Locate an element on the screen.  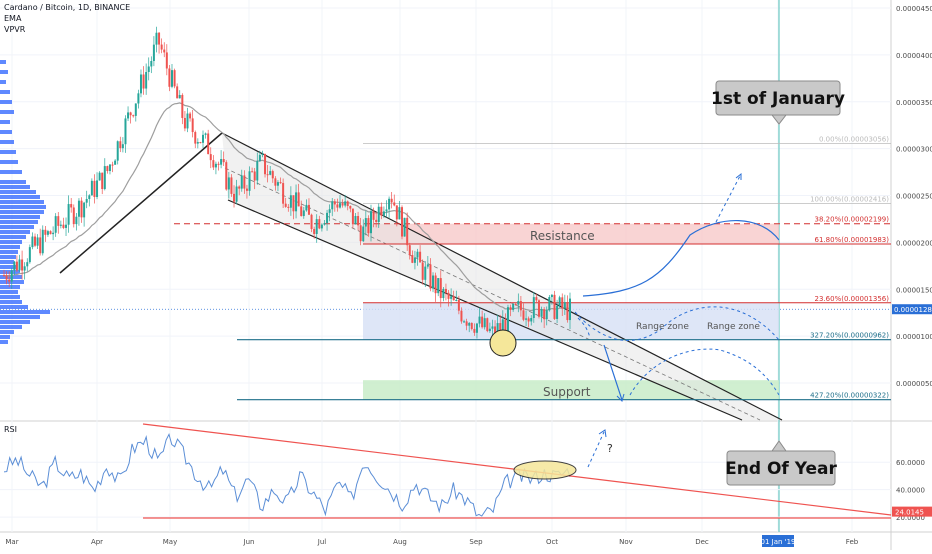
resistance-zone is located at coordinates (571, 233).